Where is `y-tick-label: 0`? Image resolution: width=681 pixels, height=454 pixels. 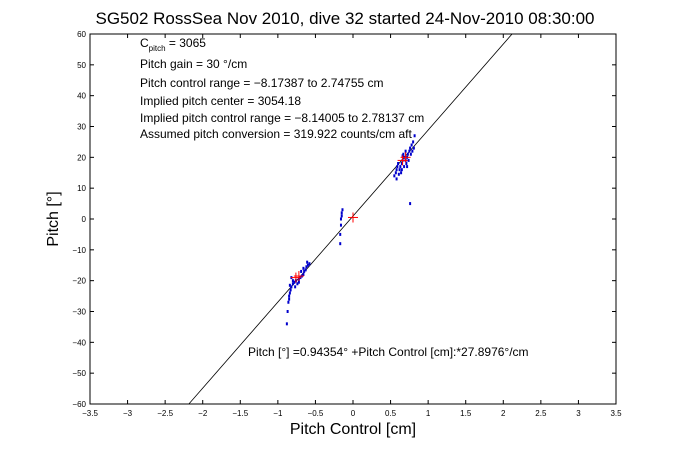 y-tick-label: 0 is located at coordinates (84, 219).